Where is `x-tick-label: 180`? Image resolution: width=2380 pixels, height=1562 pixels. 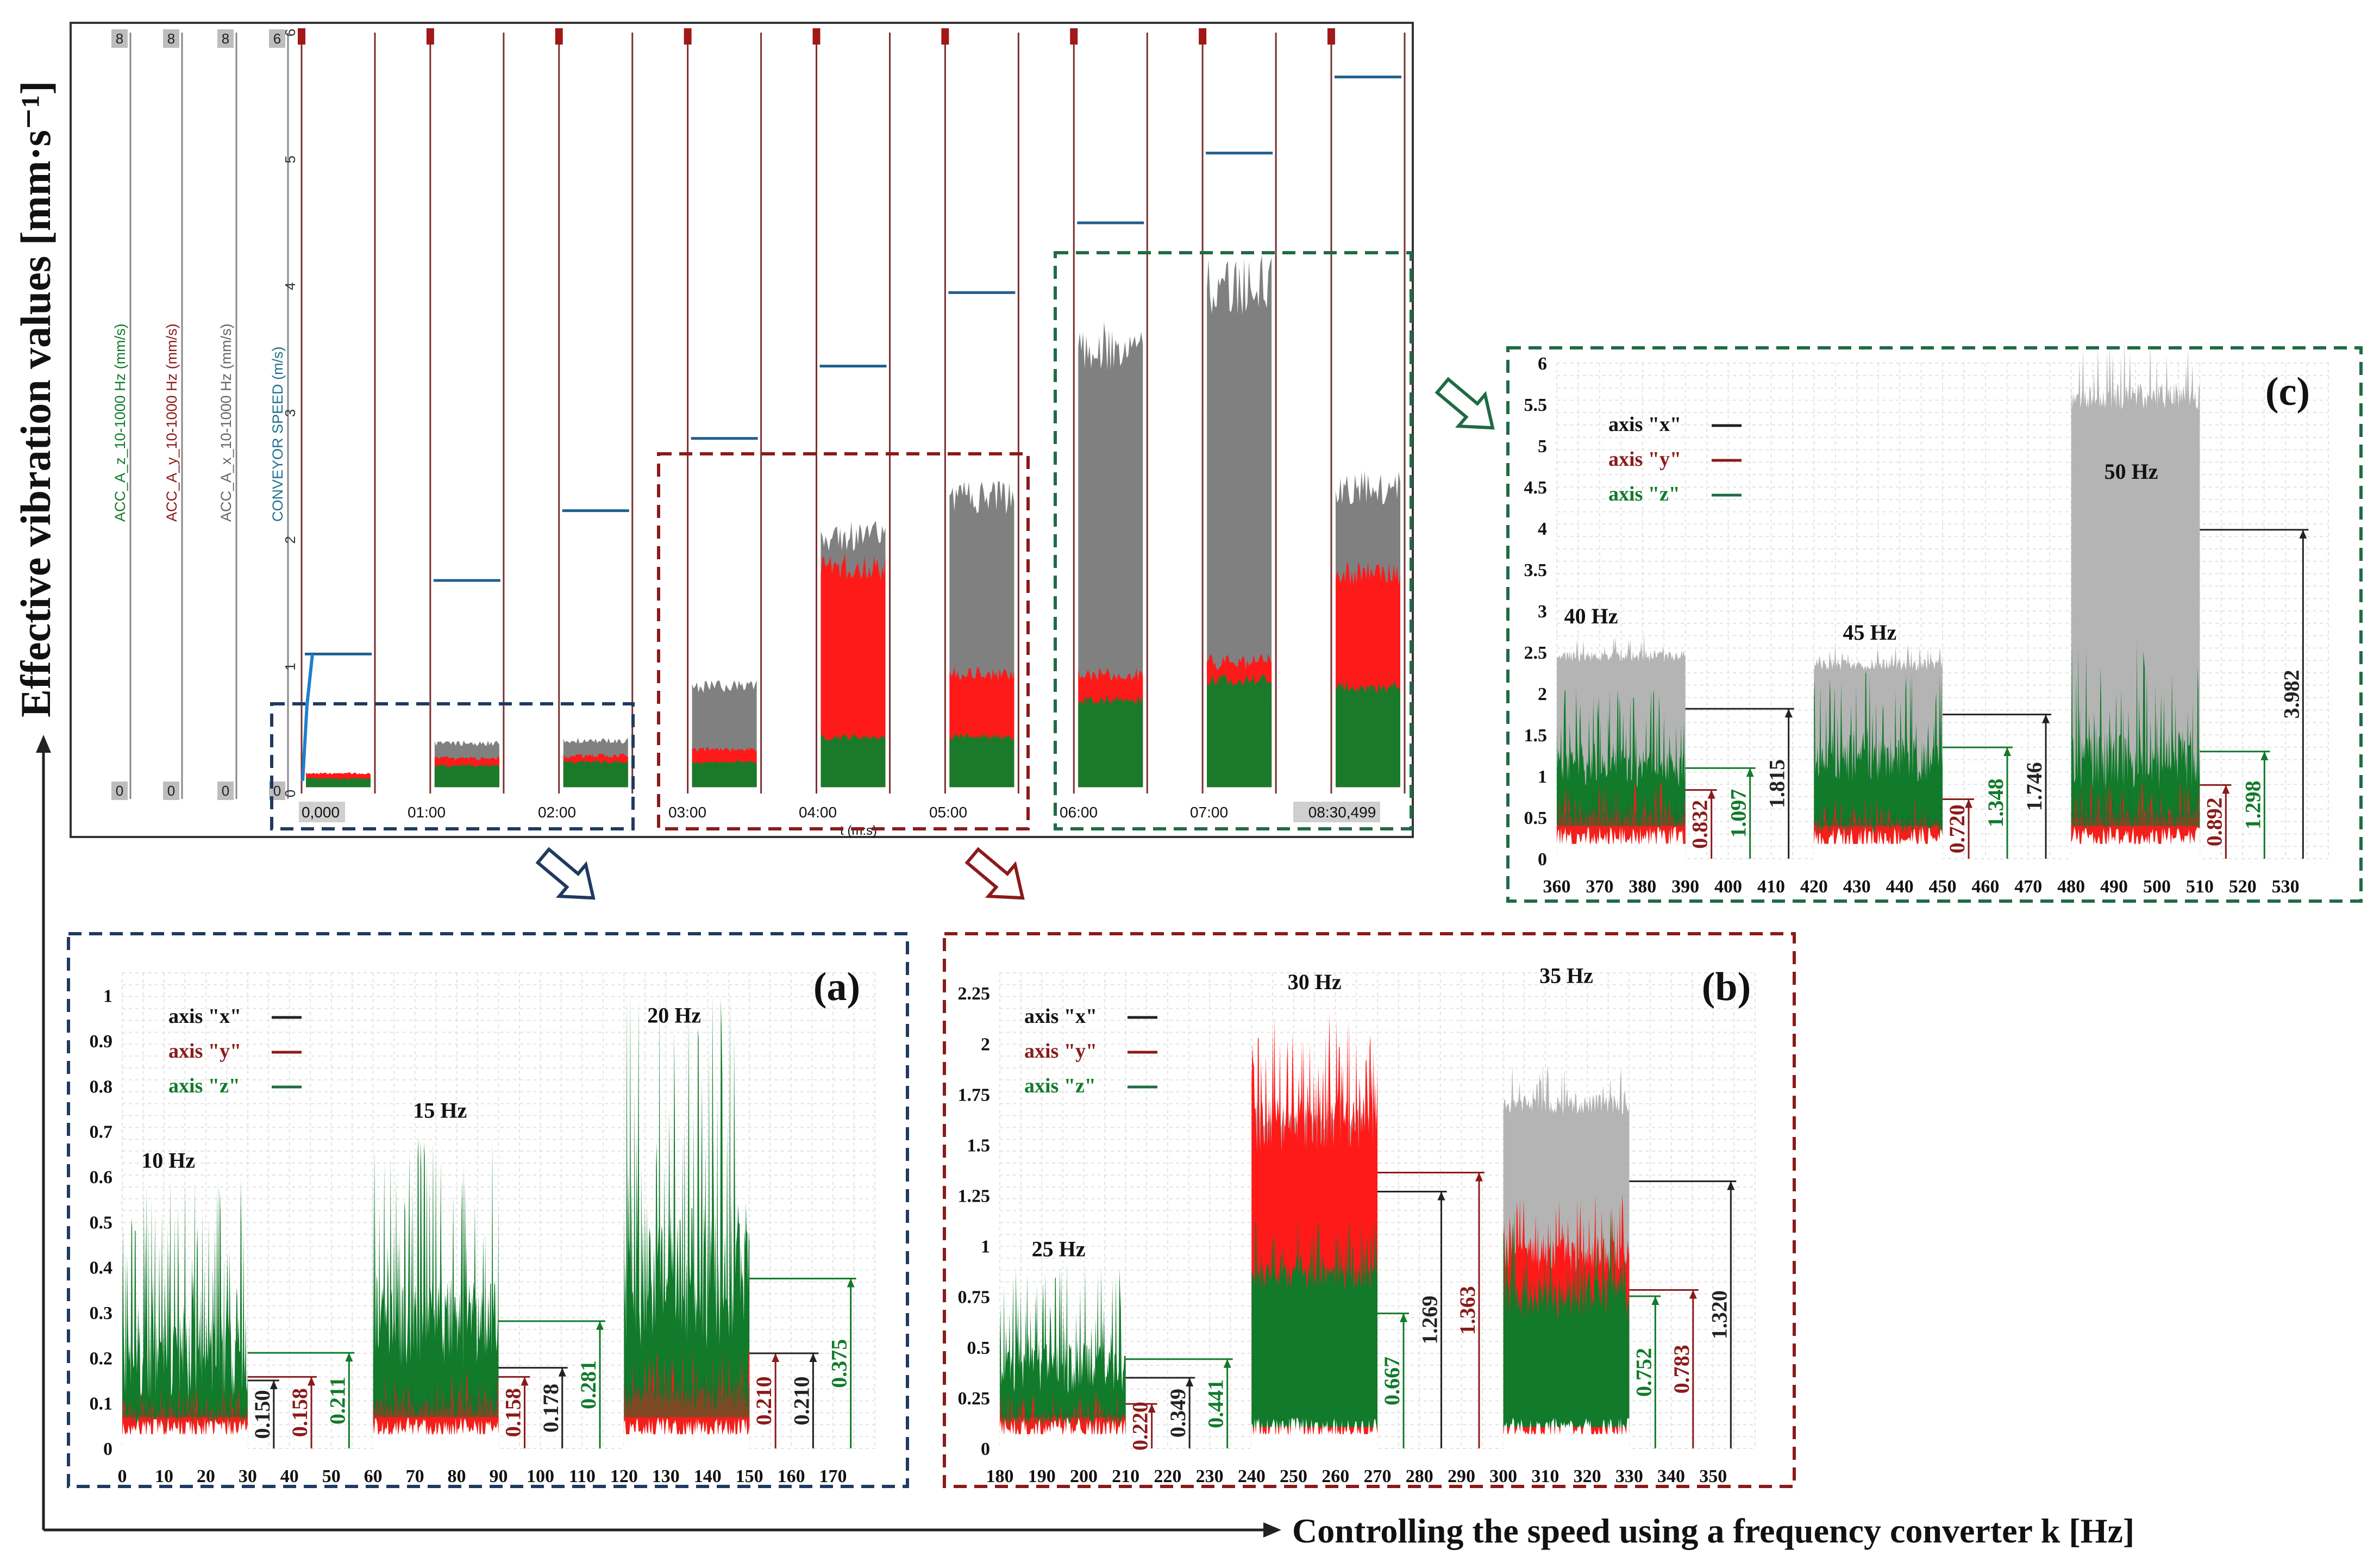
x-tick-label: 180 is located at coordinates (1000, 1476).